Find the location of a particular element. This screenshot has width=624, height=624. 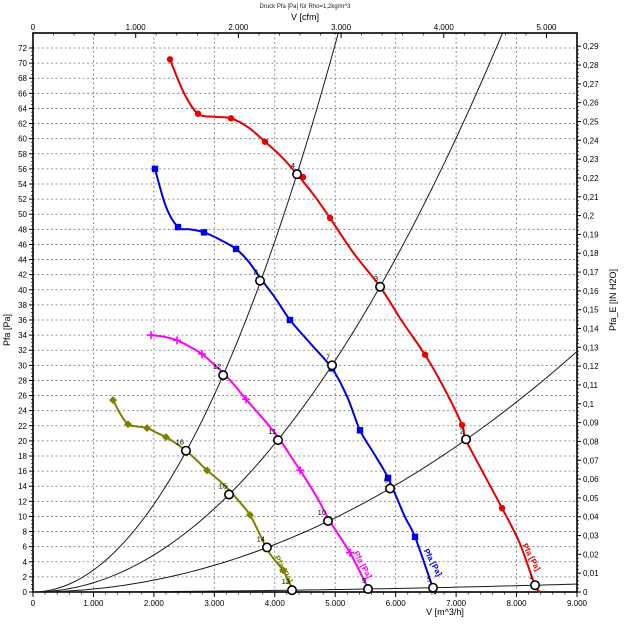

chart-title: Druck Pfa [Pa] für Rho=1,2kg/m^3 is located at coordinates (305, 7).